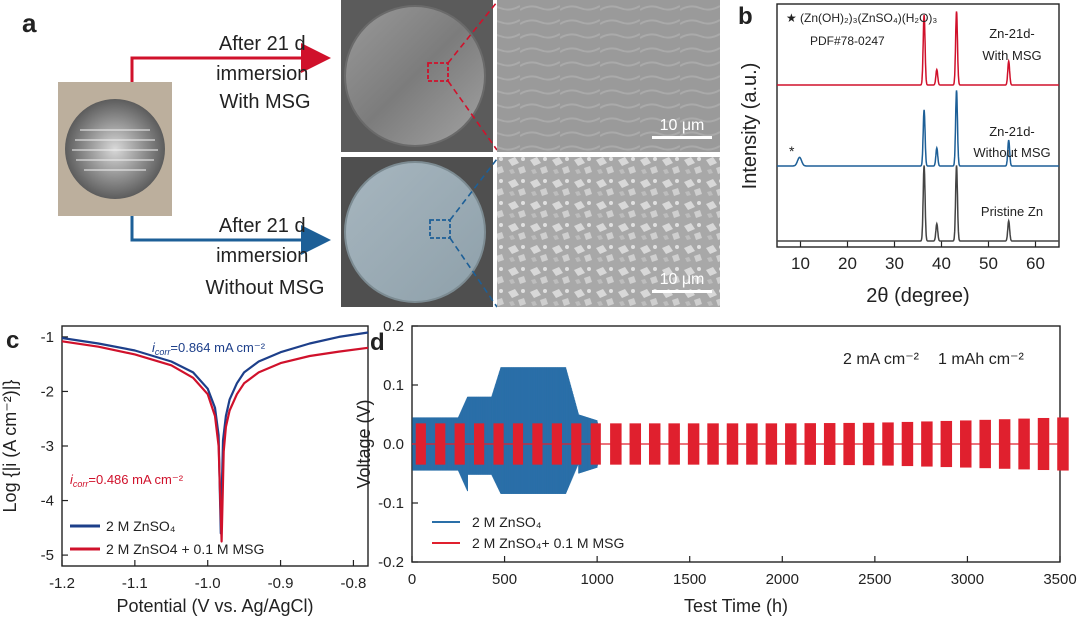 The image size is (1080, 620). I want to click on tafel-xtick-label: -1.2, so click(62, 583).